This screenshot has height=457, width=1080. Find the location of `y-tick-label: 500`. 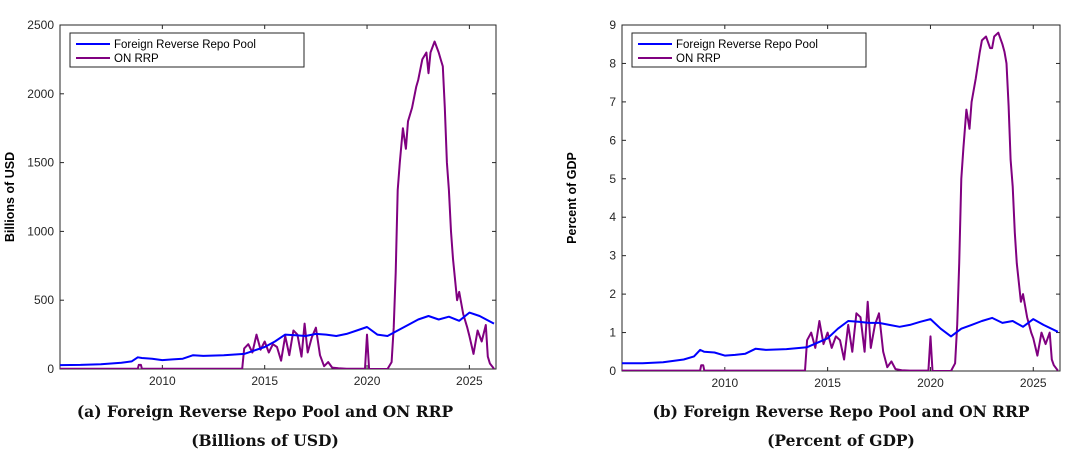

y-tick-label: 500 is located at coordinates (44, 300).